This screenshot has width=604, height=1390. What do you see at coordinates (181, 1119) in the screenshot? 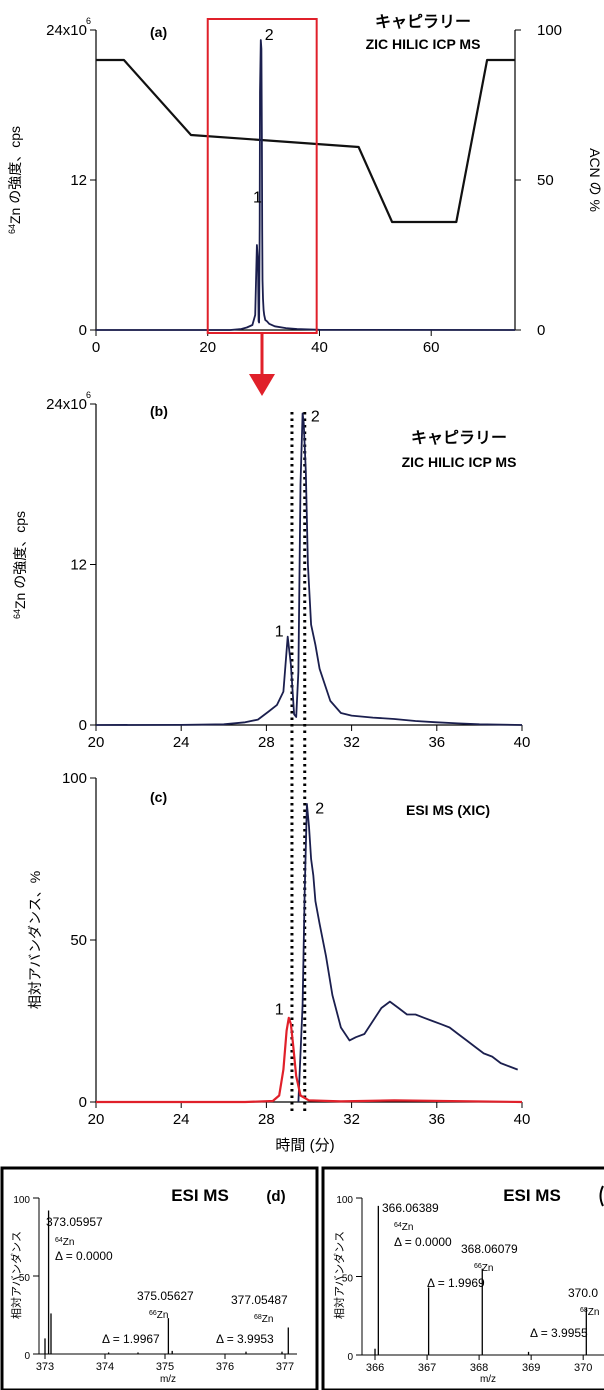
I see `panel-c-xtick-label: 24` at bounding box center [181, 1119].